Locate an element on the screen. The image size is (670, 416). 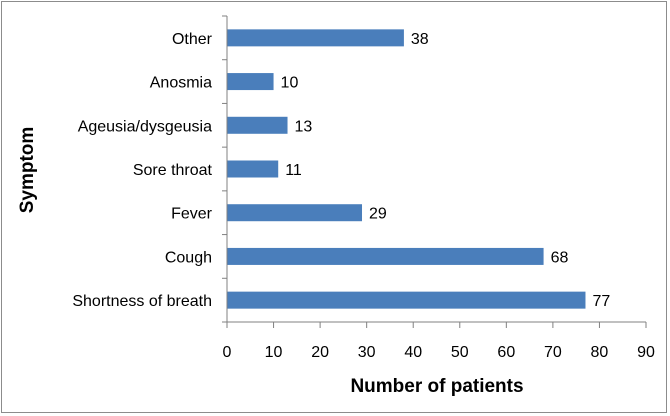
data-label: 11 is located at coordinates (293, 170).